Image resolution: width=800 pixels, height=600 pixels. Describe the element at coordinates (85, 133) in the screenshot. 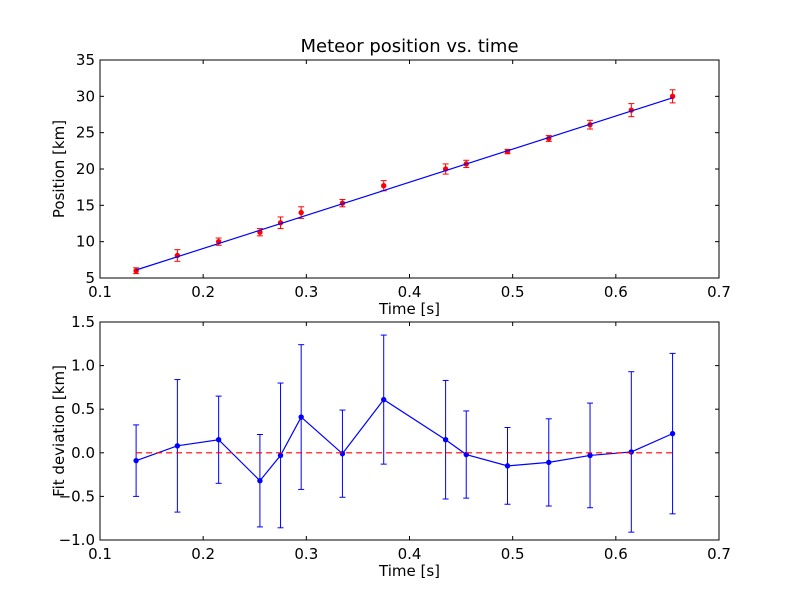

I see `position-y-tick-label: 25` at that location.